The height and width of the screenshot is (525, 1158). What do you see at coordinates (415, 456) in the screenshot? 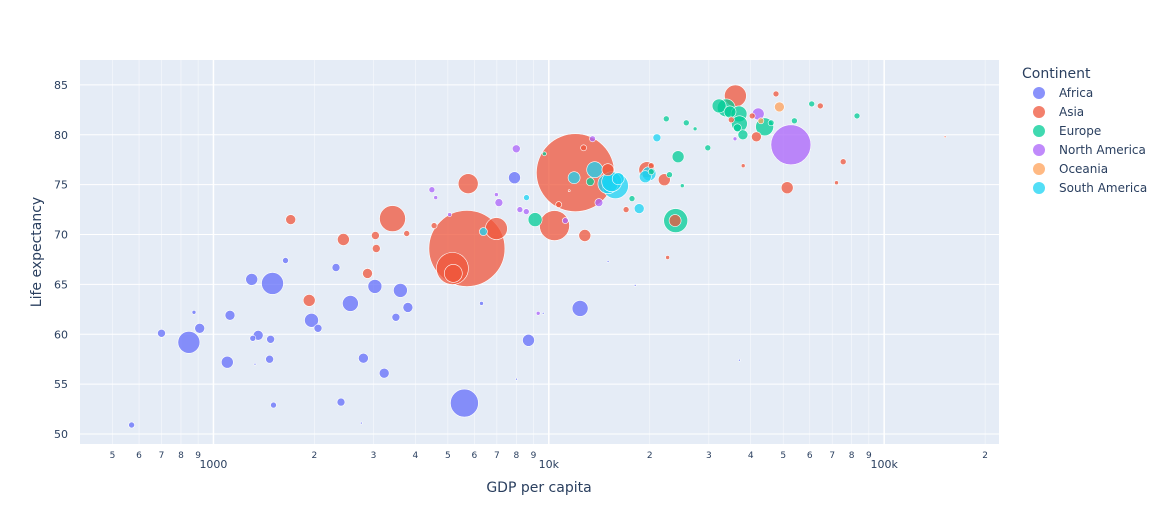
I see `x-minor-tick-label: 4` at bounding box center [415, 456].